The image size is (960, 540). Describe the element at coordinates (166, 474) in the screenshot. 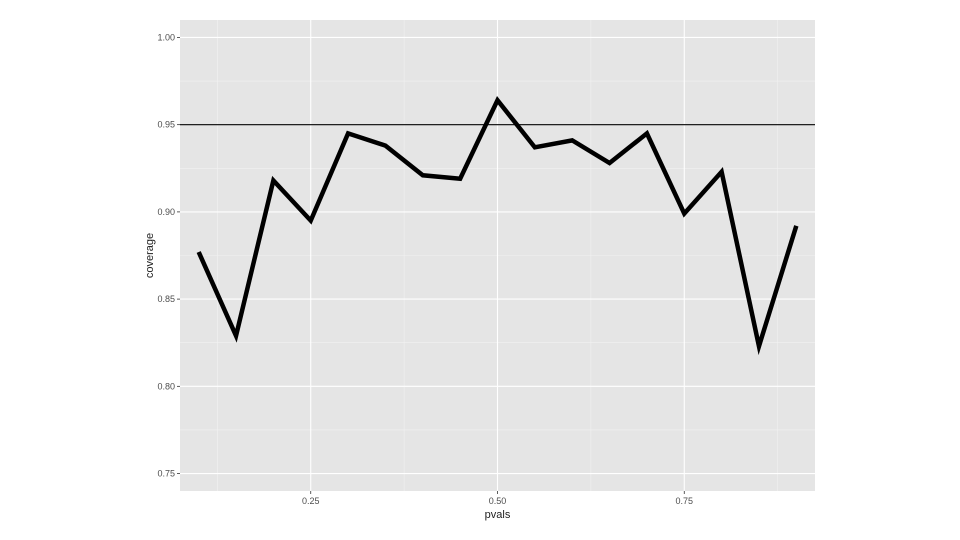

I see `y-tick-label: 0.75` at that location.